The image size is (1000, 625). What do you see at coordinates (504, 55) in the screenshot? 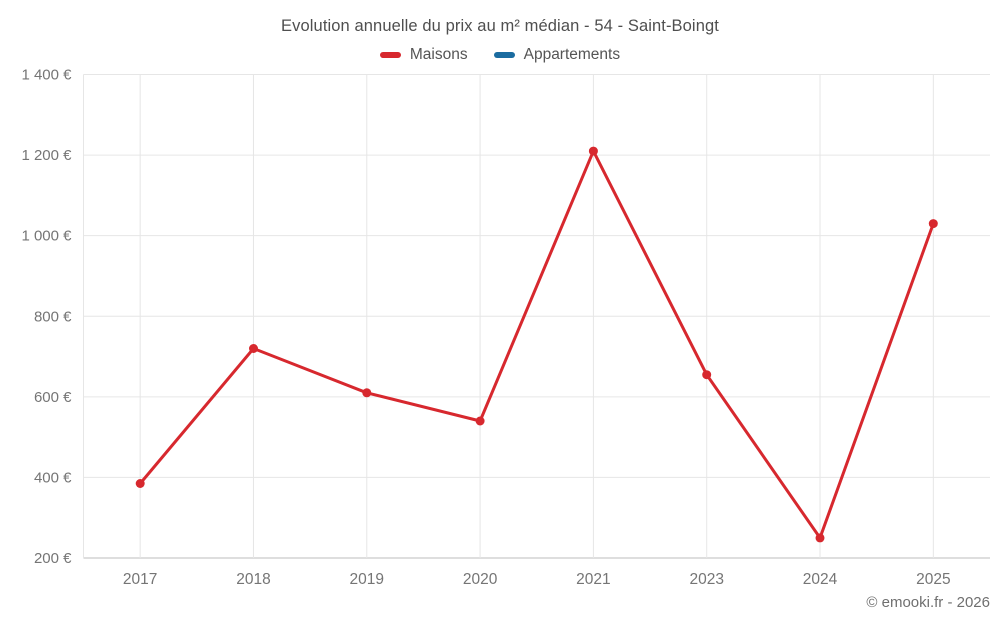
I see `legend-swatch-appartements-icon` at bounding box center [504, 55].